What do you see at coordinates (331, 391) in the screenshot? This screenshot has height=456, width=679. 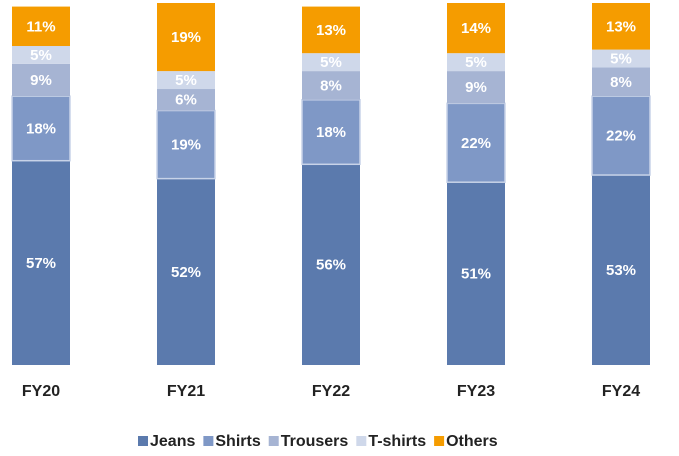 I see `x-tick-label: FY22` at bounding box center [331, 391].